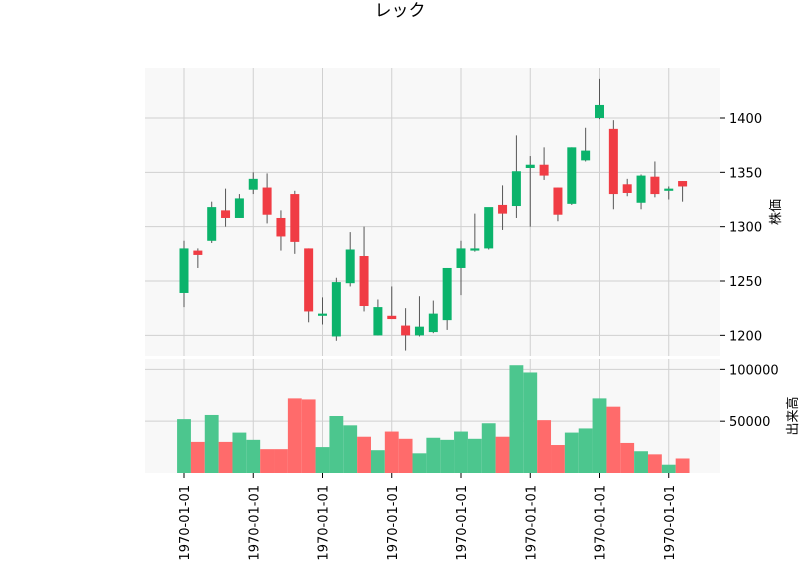  I want to click on volume-y-ticks: 50000 100000, so click(749, 396).